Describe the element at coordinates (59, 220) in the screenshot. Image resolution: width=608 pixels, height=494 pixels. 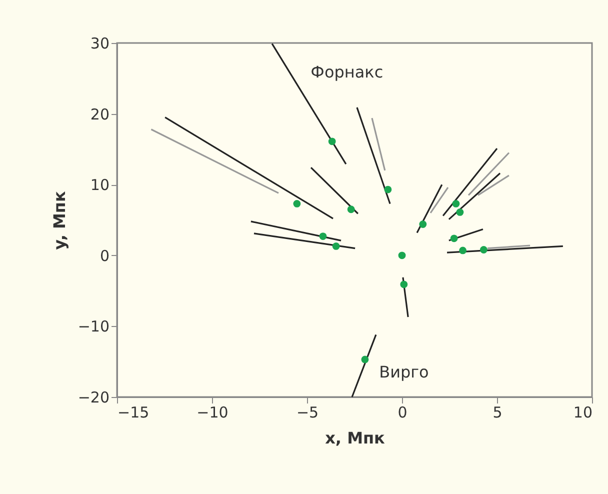
I see `y-axis-title: y, Мпк` at that location.